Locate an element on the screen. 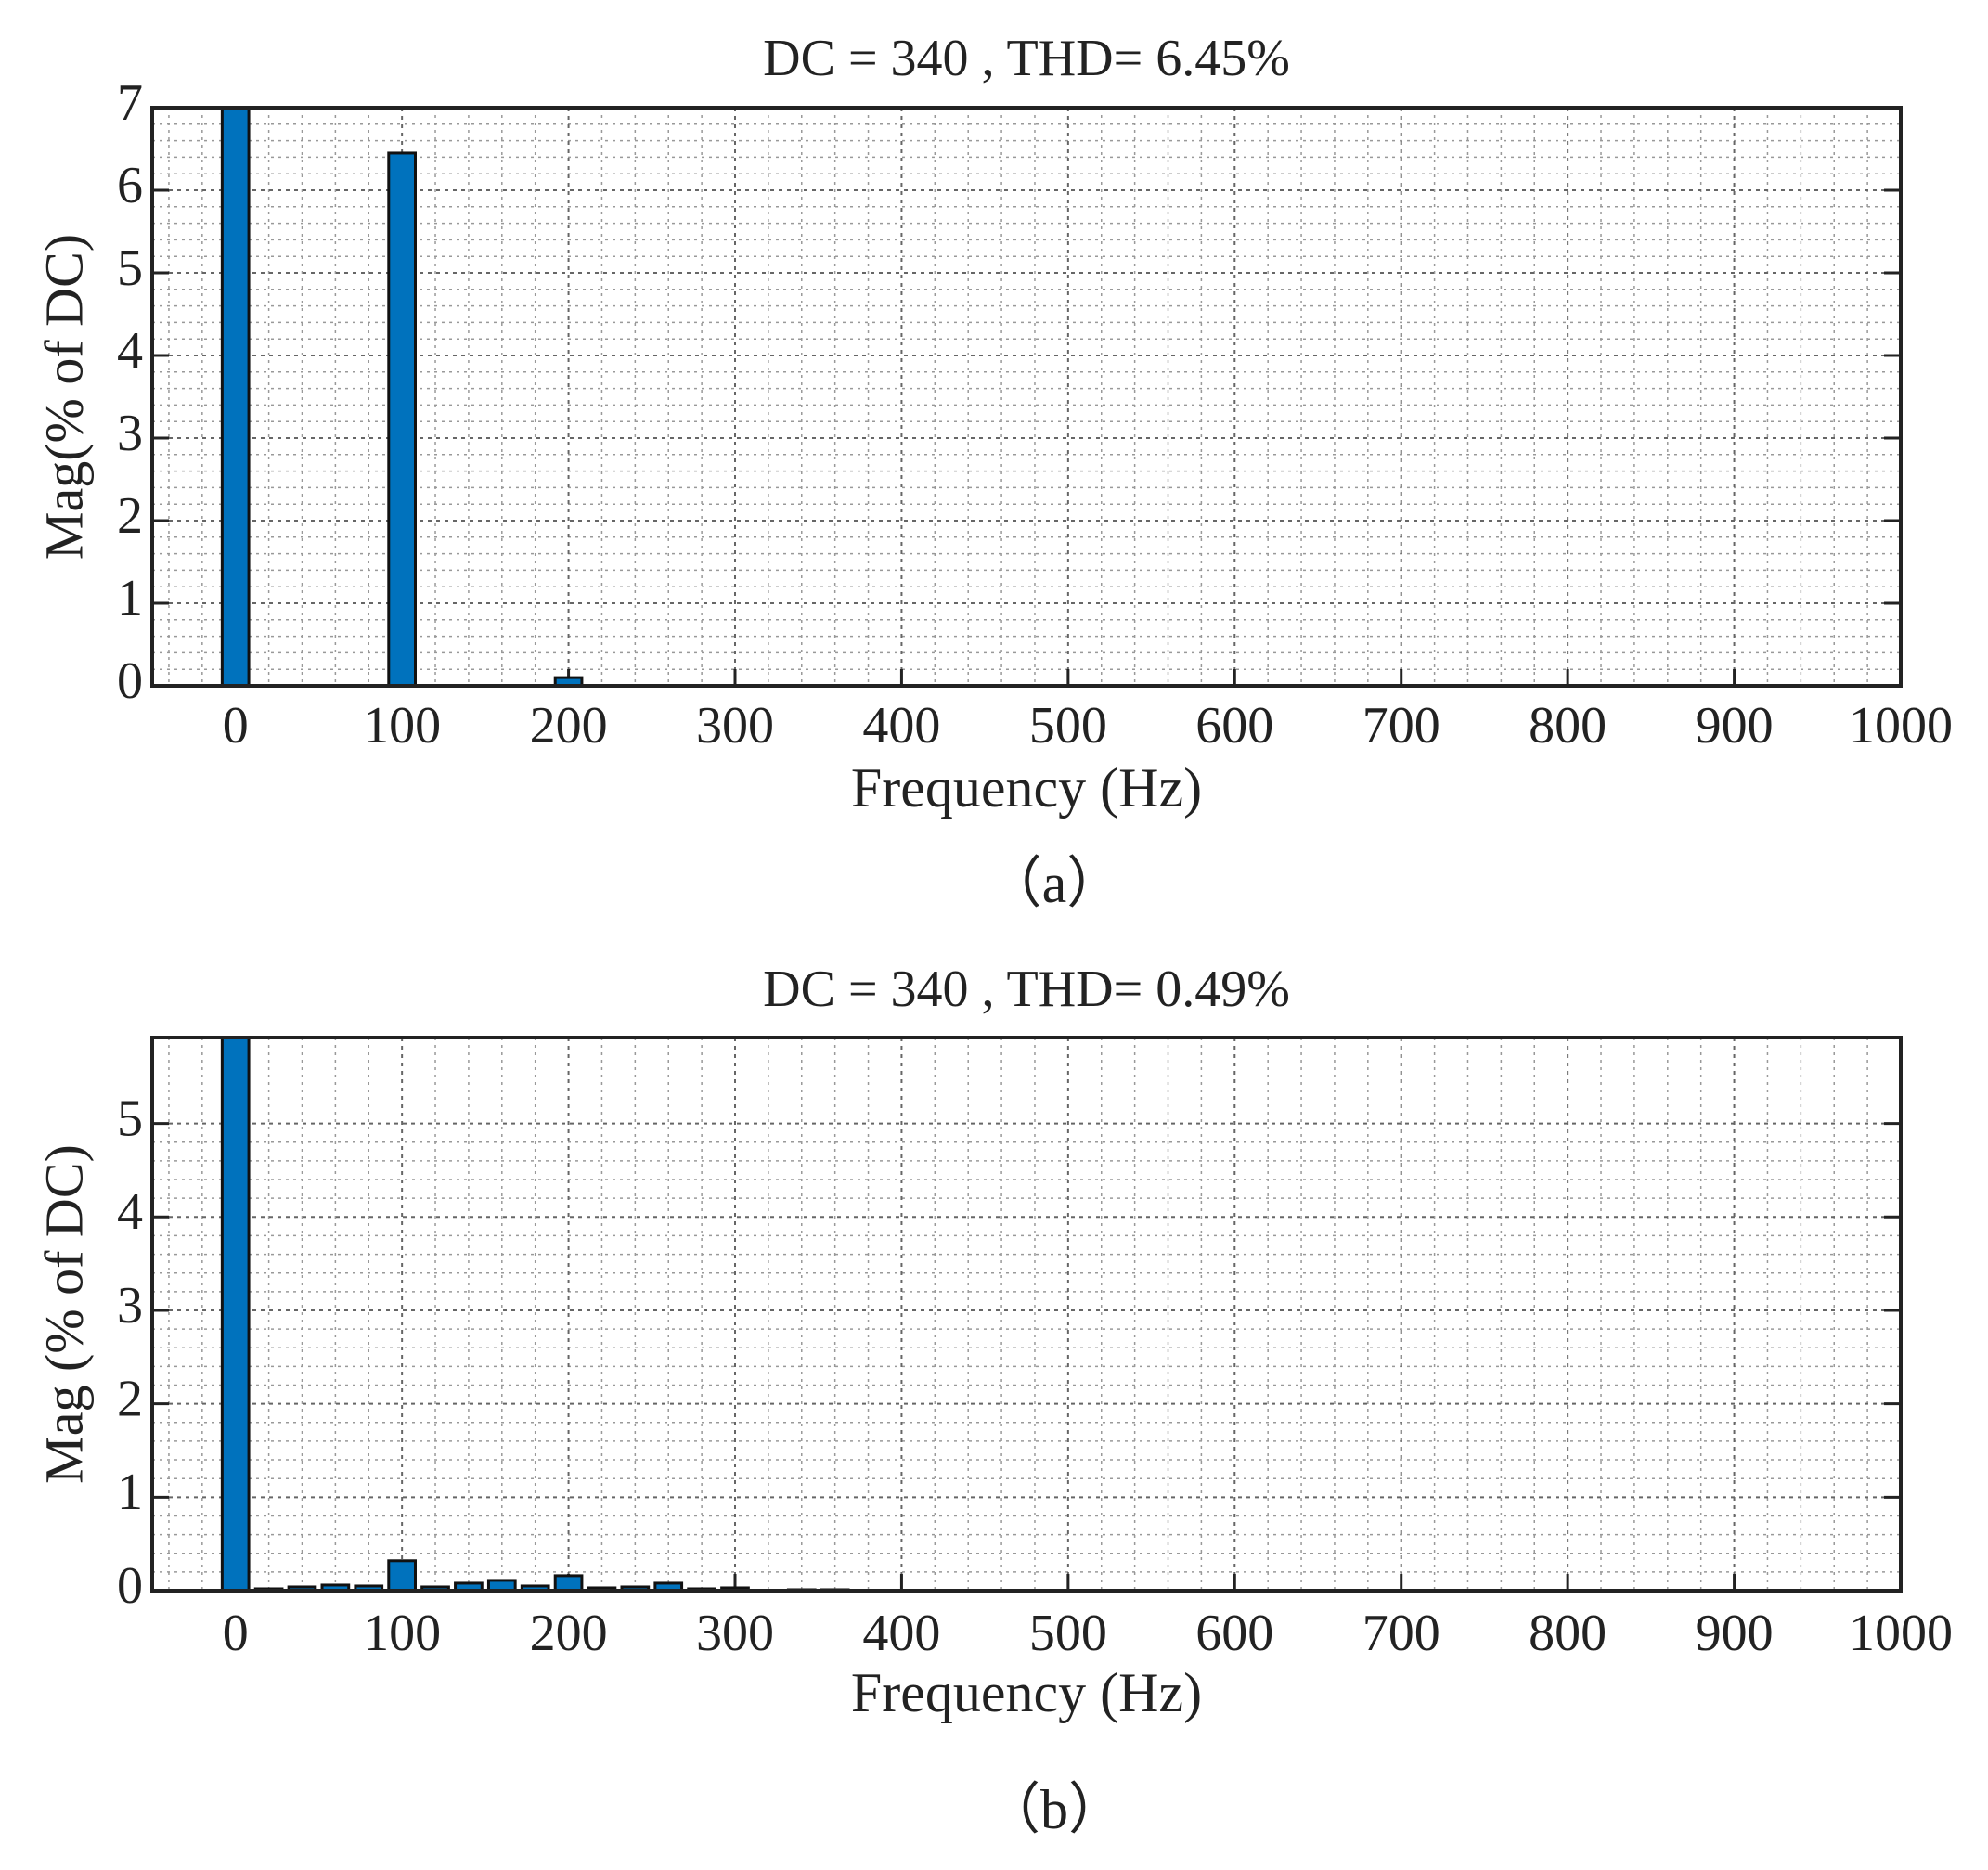  caption: （a） is located at coordinates (1055, 884).